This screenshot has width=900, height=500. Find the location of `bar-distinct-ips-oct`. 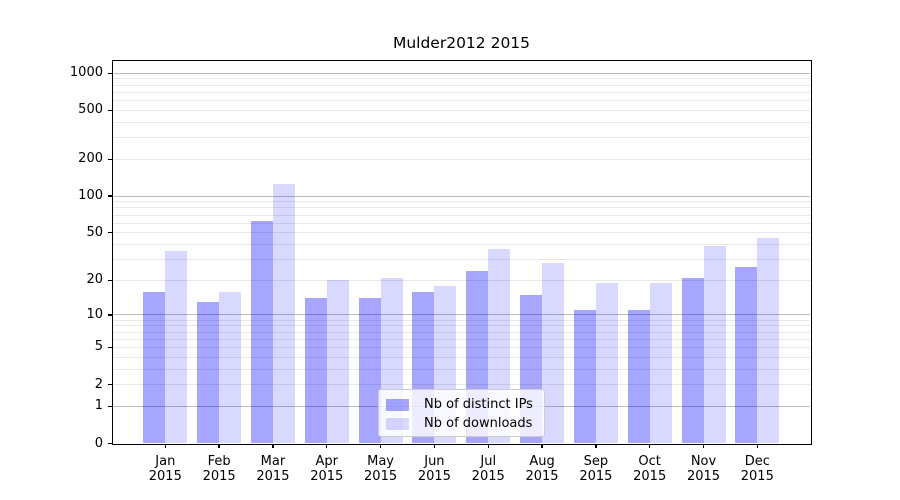

bar-distinct-ips-oct is located at coordinates (638, 377).